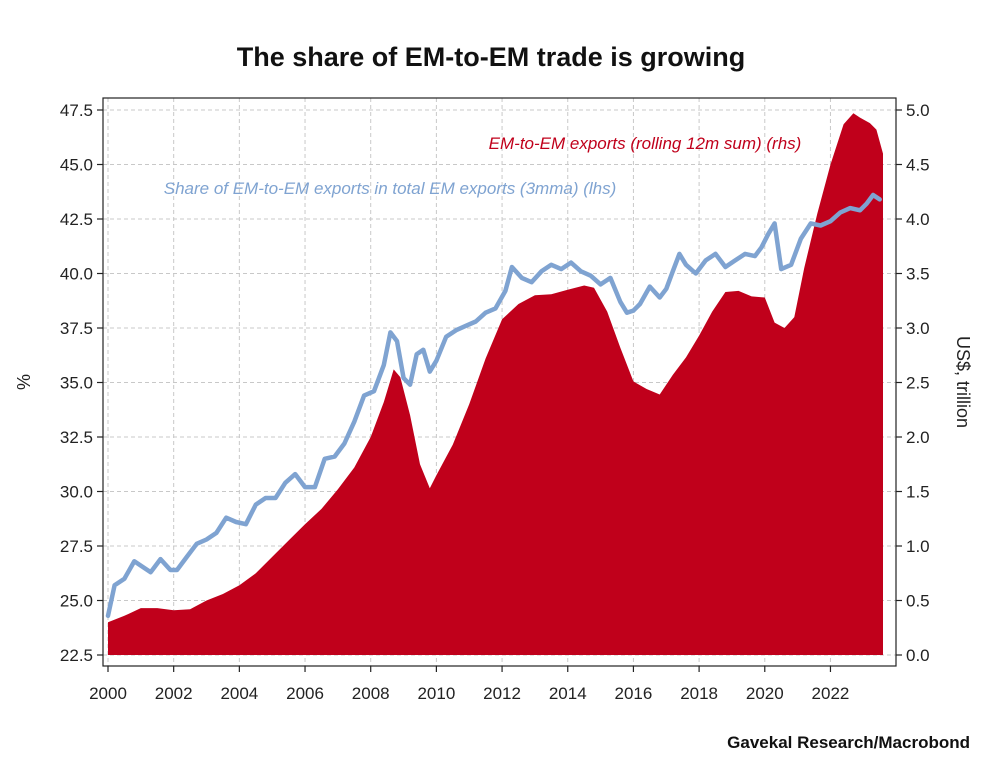  Describe the element at coordinates (174, 693) in the screenshot. I see `x-tick-label: 2002` at that location.